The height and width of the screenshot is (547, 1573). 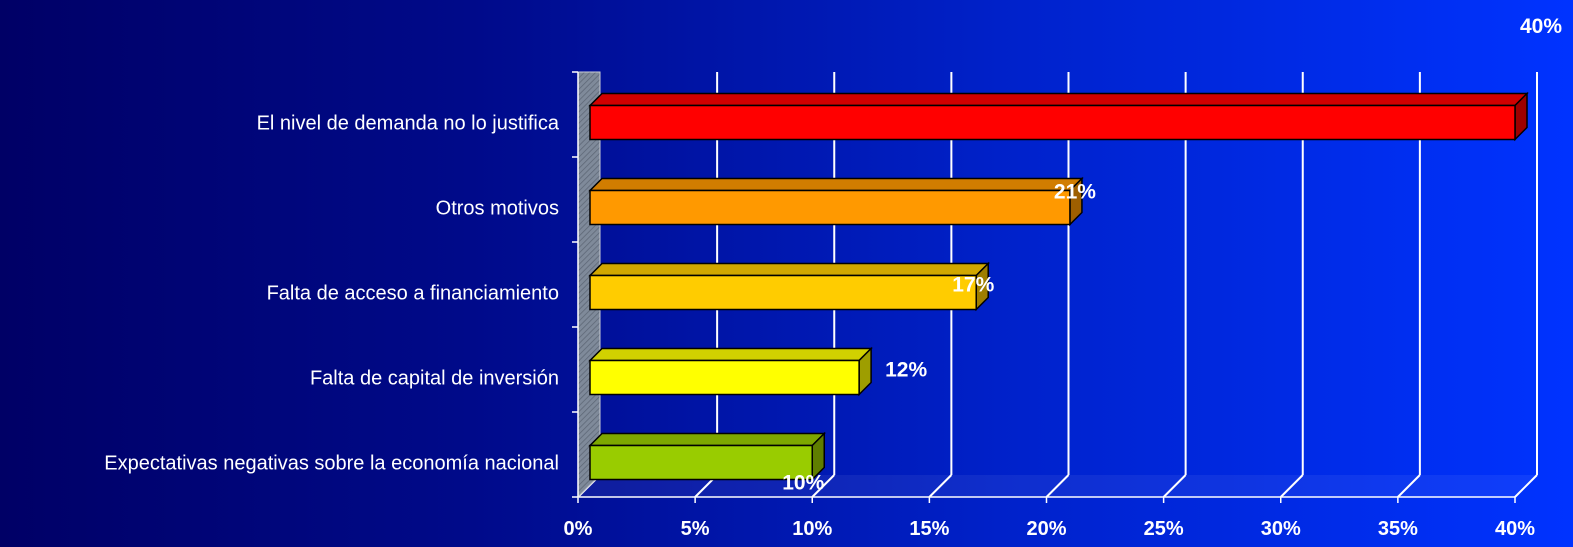 What do you see at coordinates (973, 285) in the screenshot?
I see `data-label: 17%` at bounding box center [973, 285].